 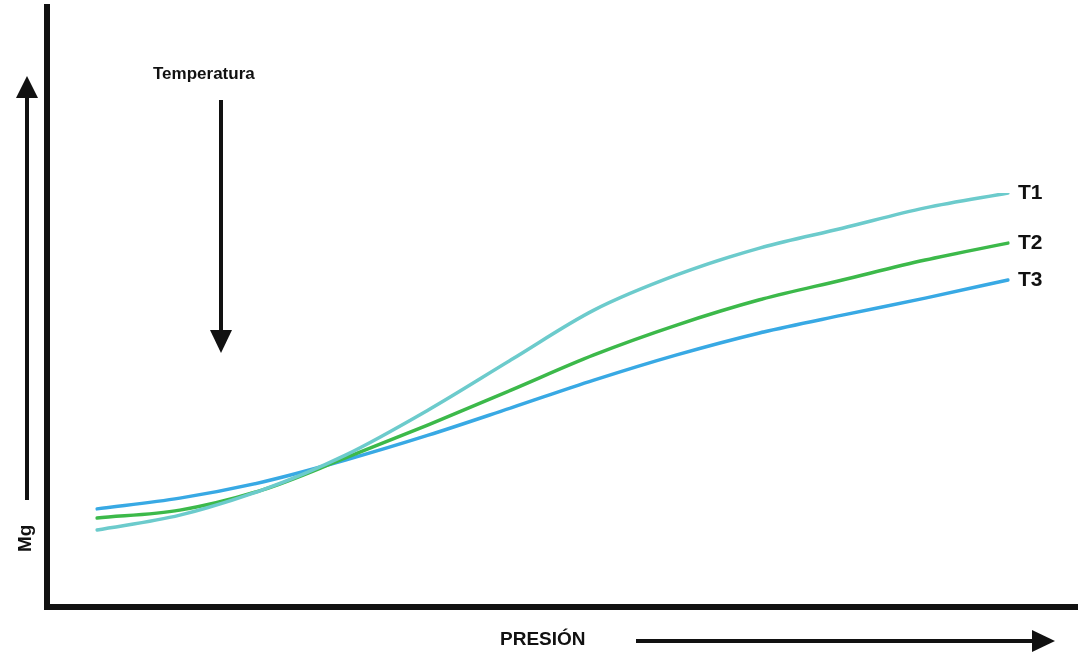 I want to click on text: Temperatura, so click(x=204, y=74).